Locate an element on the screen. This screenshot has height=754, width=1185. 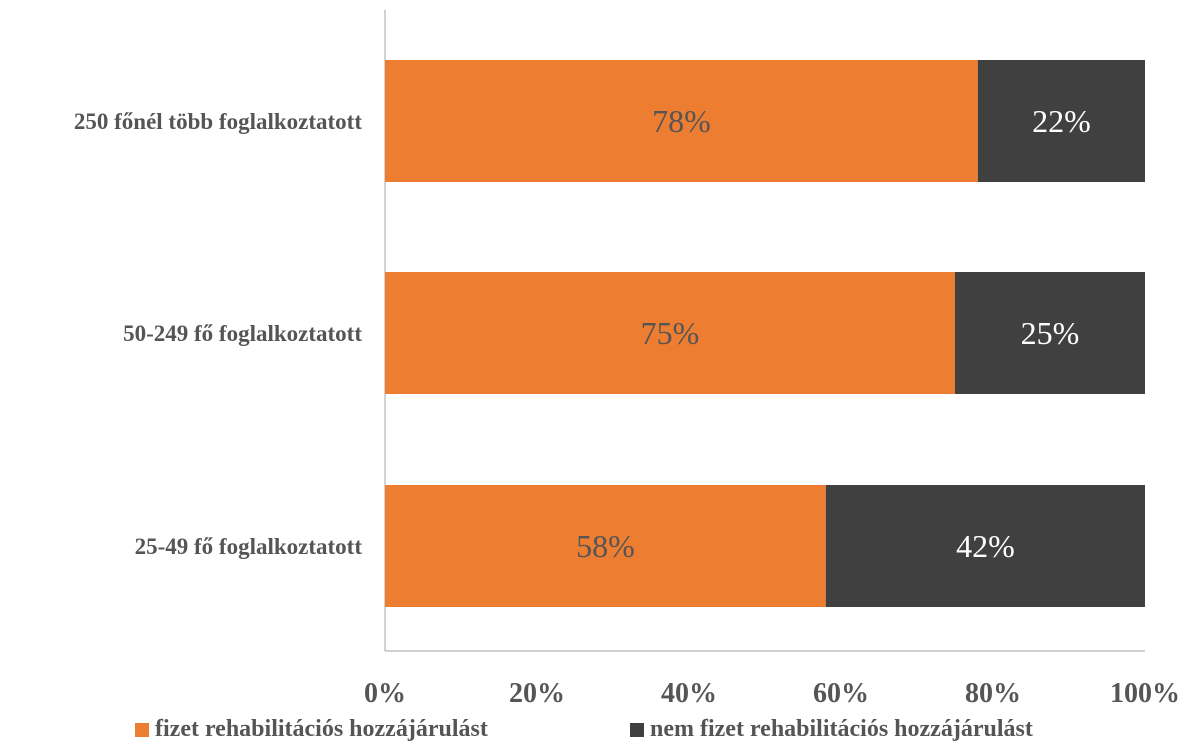
data-label: 42% is located at coordinates (985, 546).